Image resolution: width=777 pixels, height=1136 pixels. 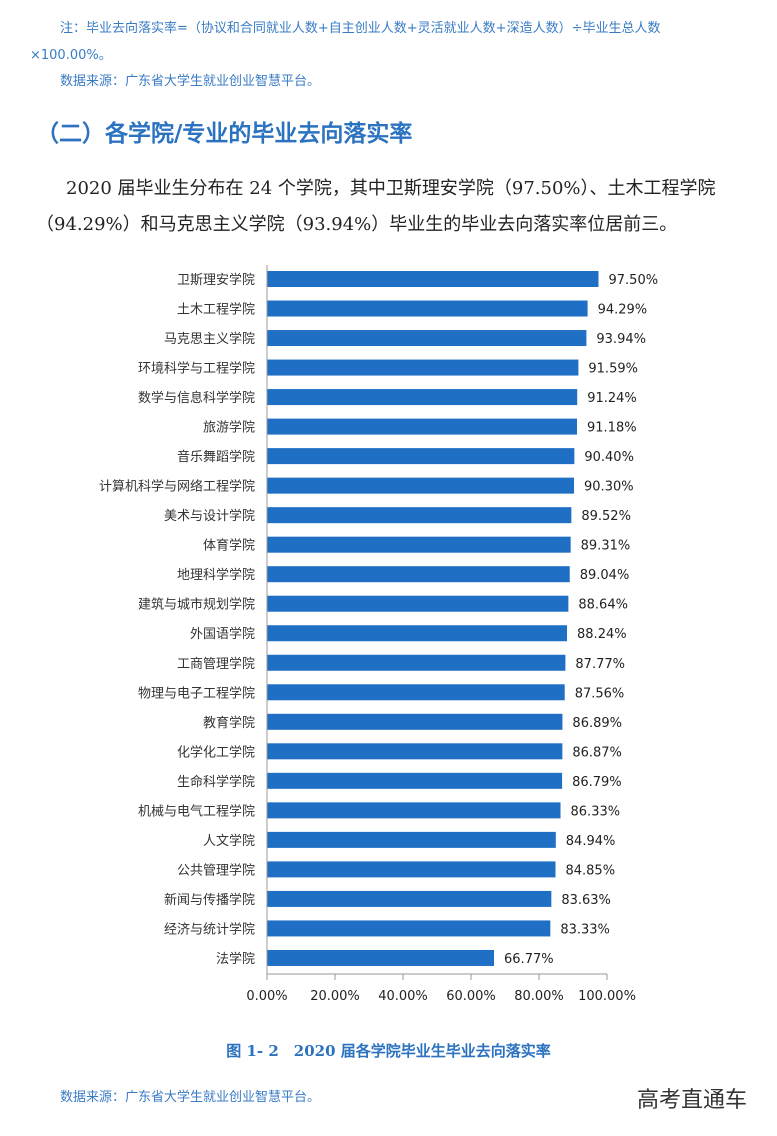 I want to click on data-label: 84.85%, so click(x=590, y=870).